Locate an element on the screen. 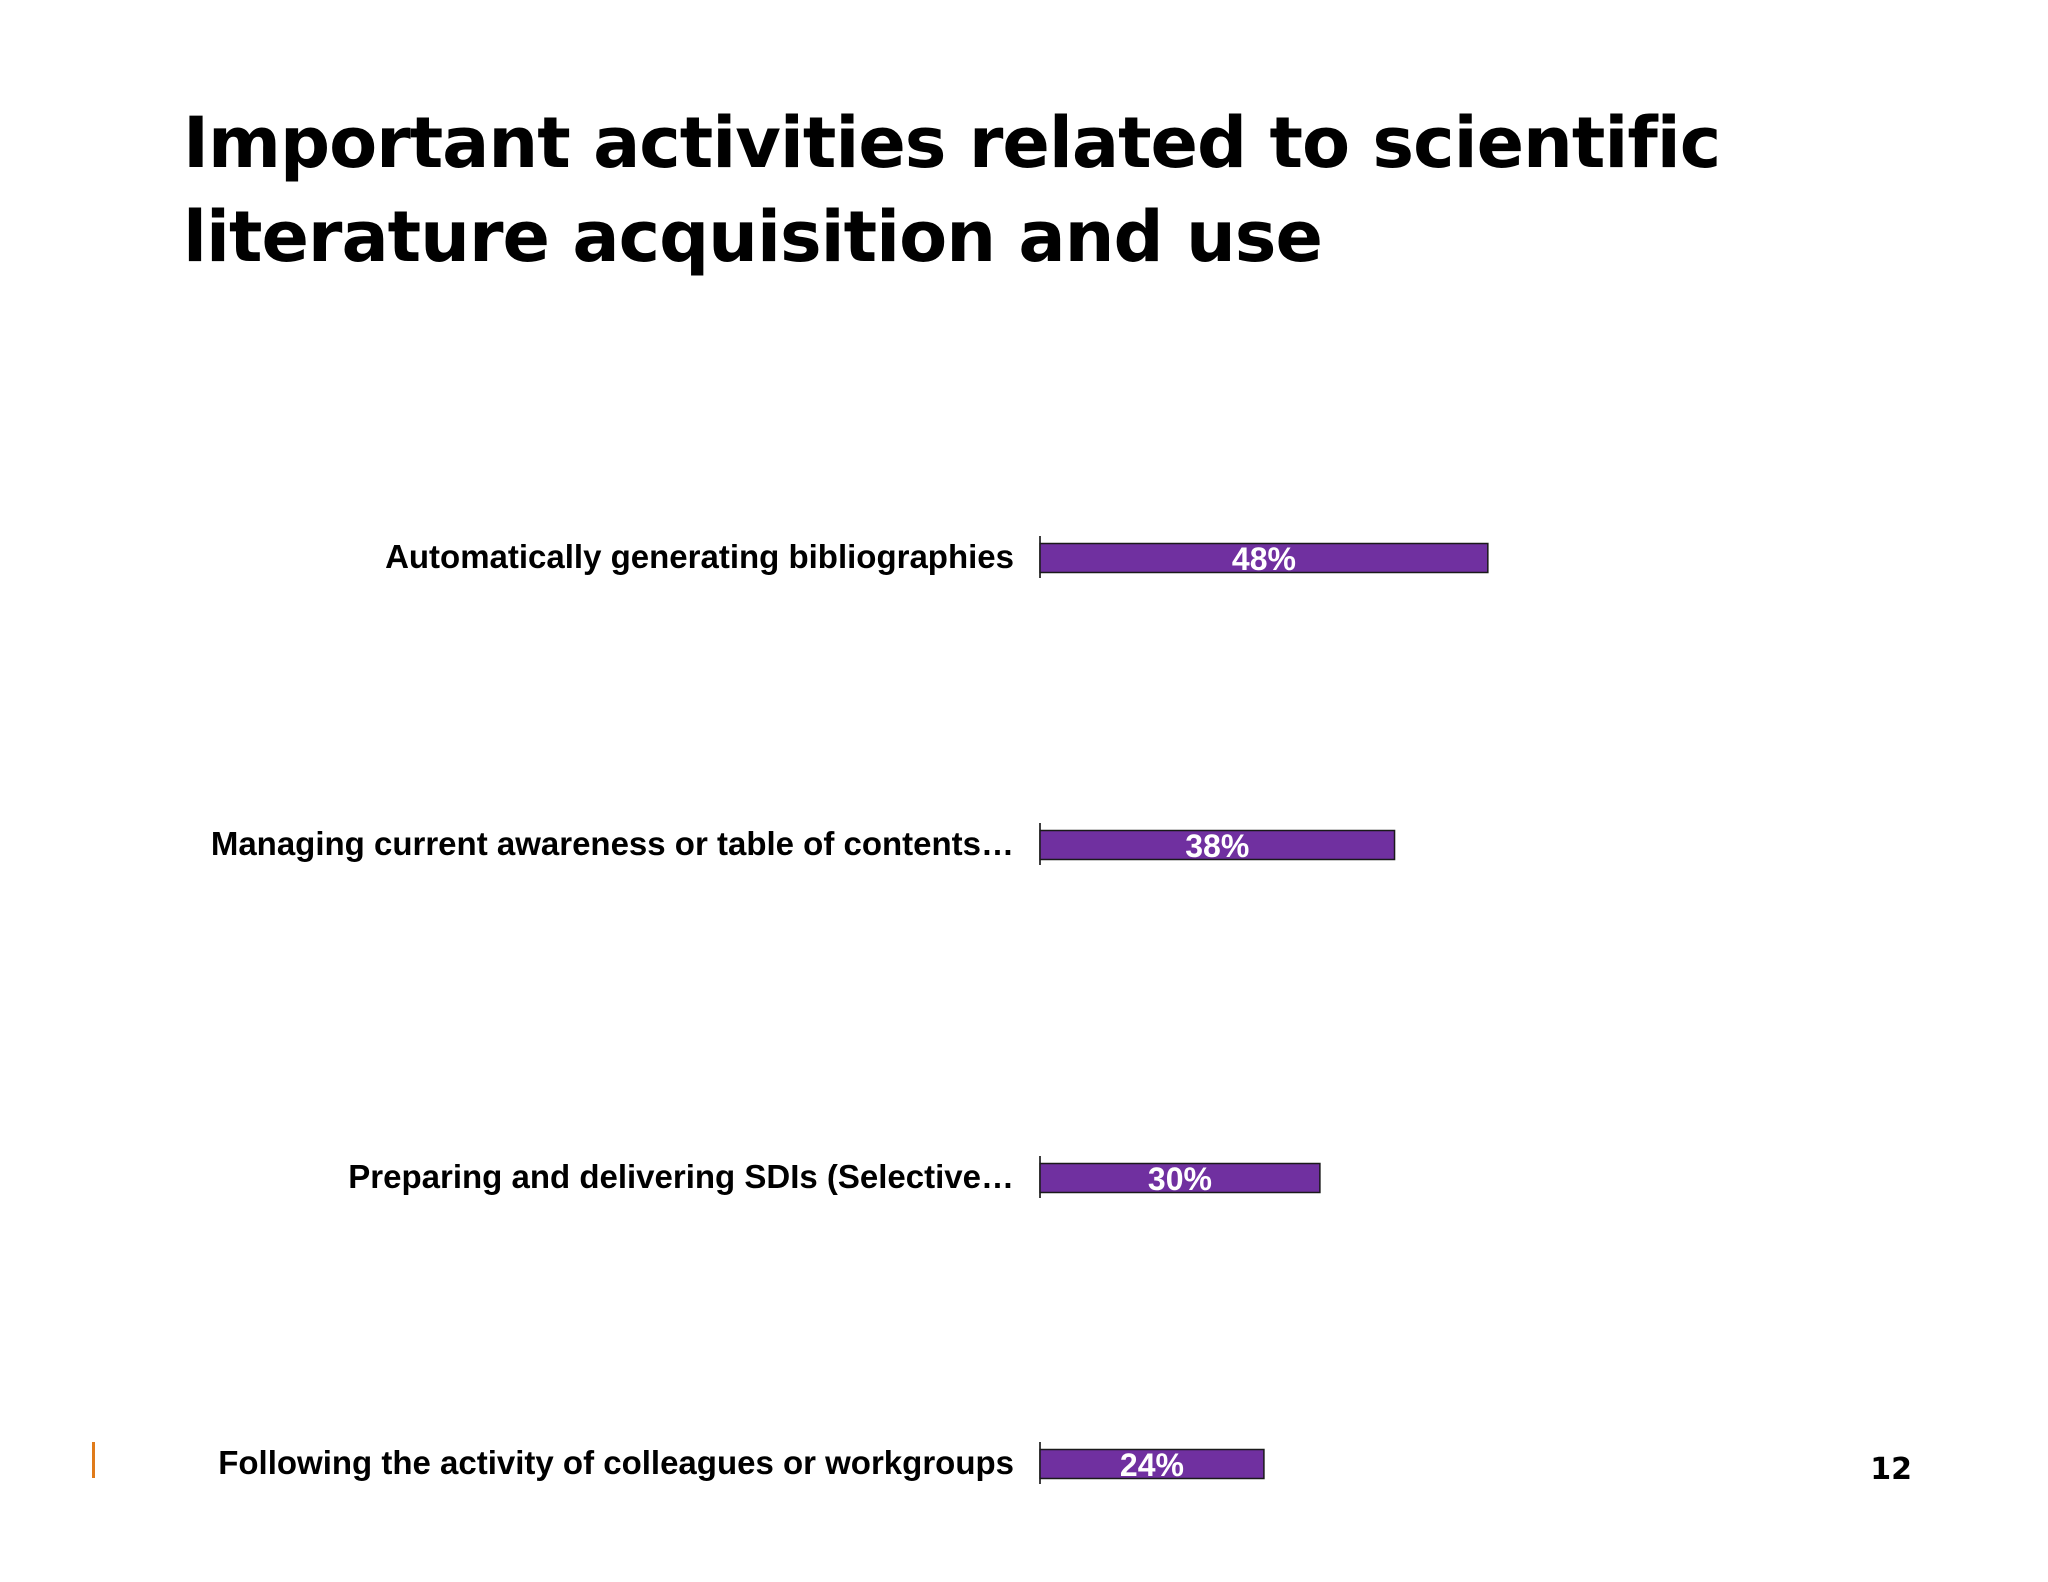 The width and height of the screenshot is (2048, 1582). bar-value-label: 30% is located at coordinates (1180, 1179).